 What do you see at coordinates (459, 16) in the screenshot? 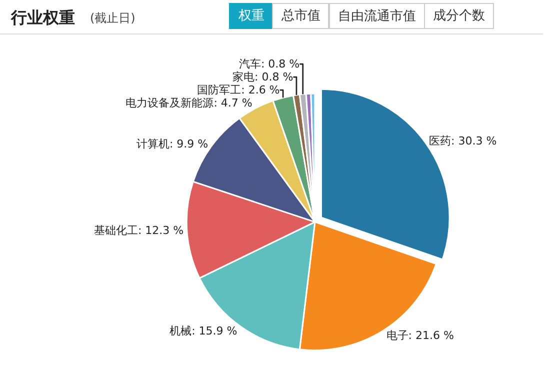
I see `text: 成分个数` at bounding box center [459, 16].